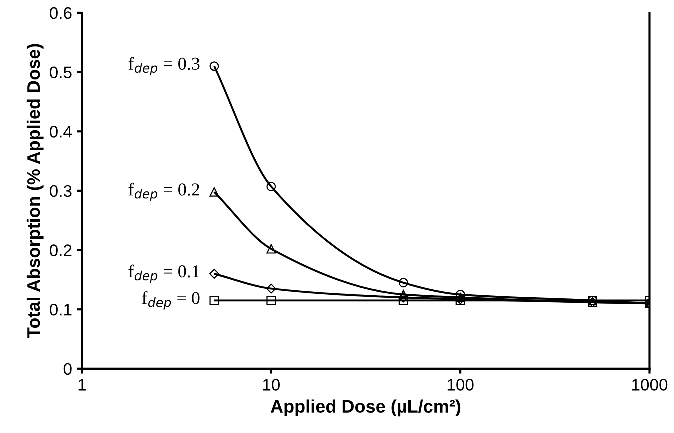 The image size is (674, 433). What do you see at coordinates (68, 369) in the screenshot?
I see `y-tick-label: 0` at bounding box center [68, 369].